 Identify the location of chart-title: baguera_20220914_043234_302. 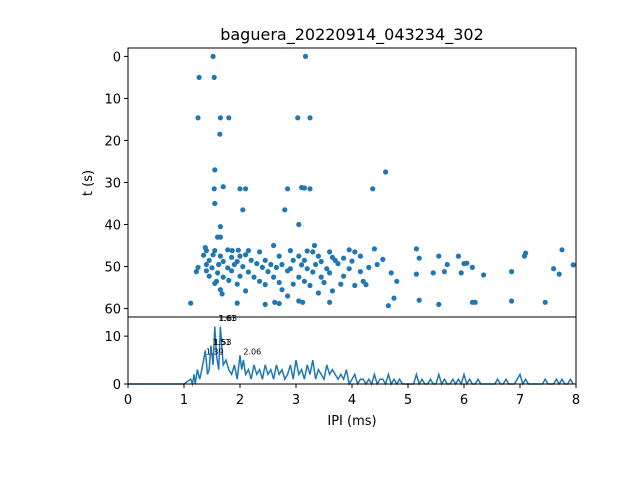
(352, 35).